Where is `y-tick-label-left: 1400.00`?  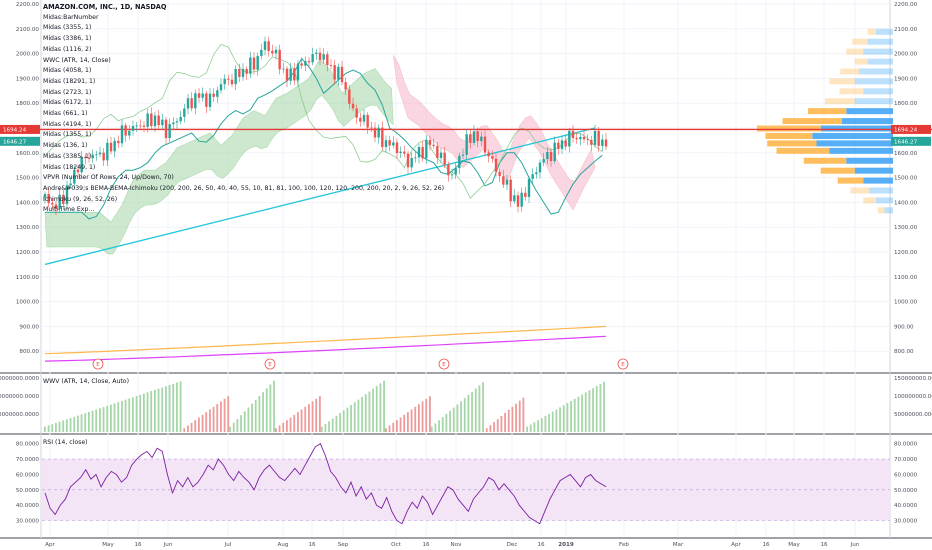 y-tick-label-left: 1400.00 is located at coordinates (28, 203).